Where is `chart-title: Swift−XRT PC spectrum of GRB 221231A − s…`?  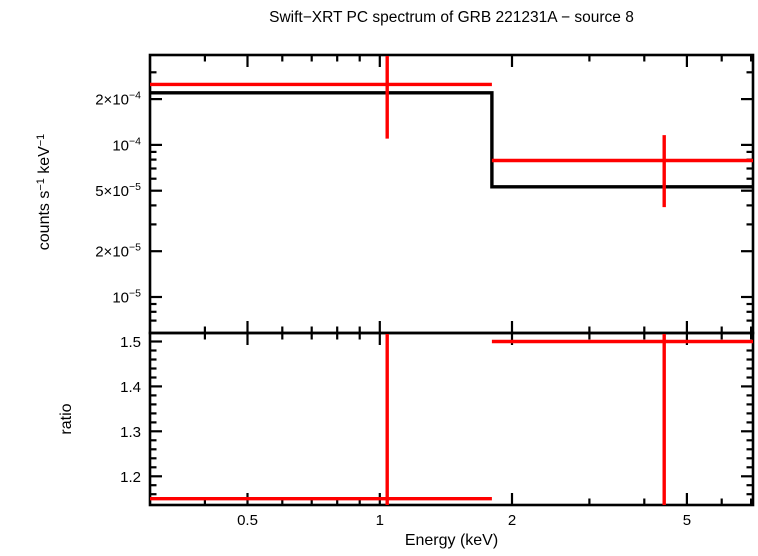
chart-title: Swift−XRT PC spectrum of GRB 221231A − s… is located at coordinates (451, 17).